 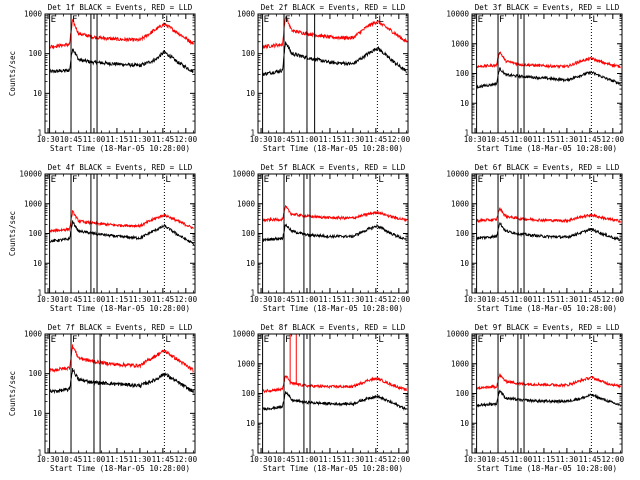 I want to click on chart-title: Det 7f BLACK = Events, RED = LLD, so click(x=120, y=327).